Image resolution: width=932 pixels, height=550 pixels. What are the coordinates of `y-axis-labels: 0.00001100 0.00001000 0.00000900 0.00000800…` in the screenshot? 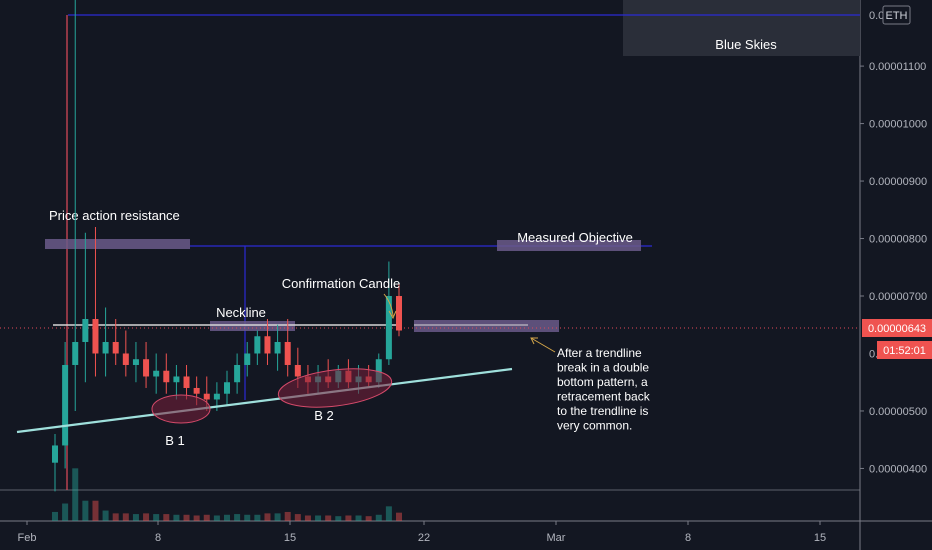 It's located at (893, 242).